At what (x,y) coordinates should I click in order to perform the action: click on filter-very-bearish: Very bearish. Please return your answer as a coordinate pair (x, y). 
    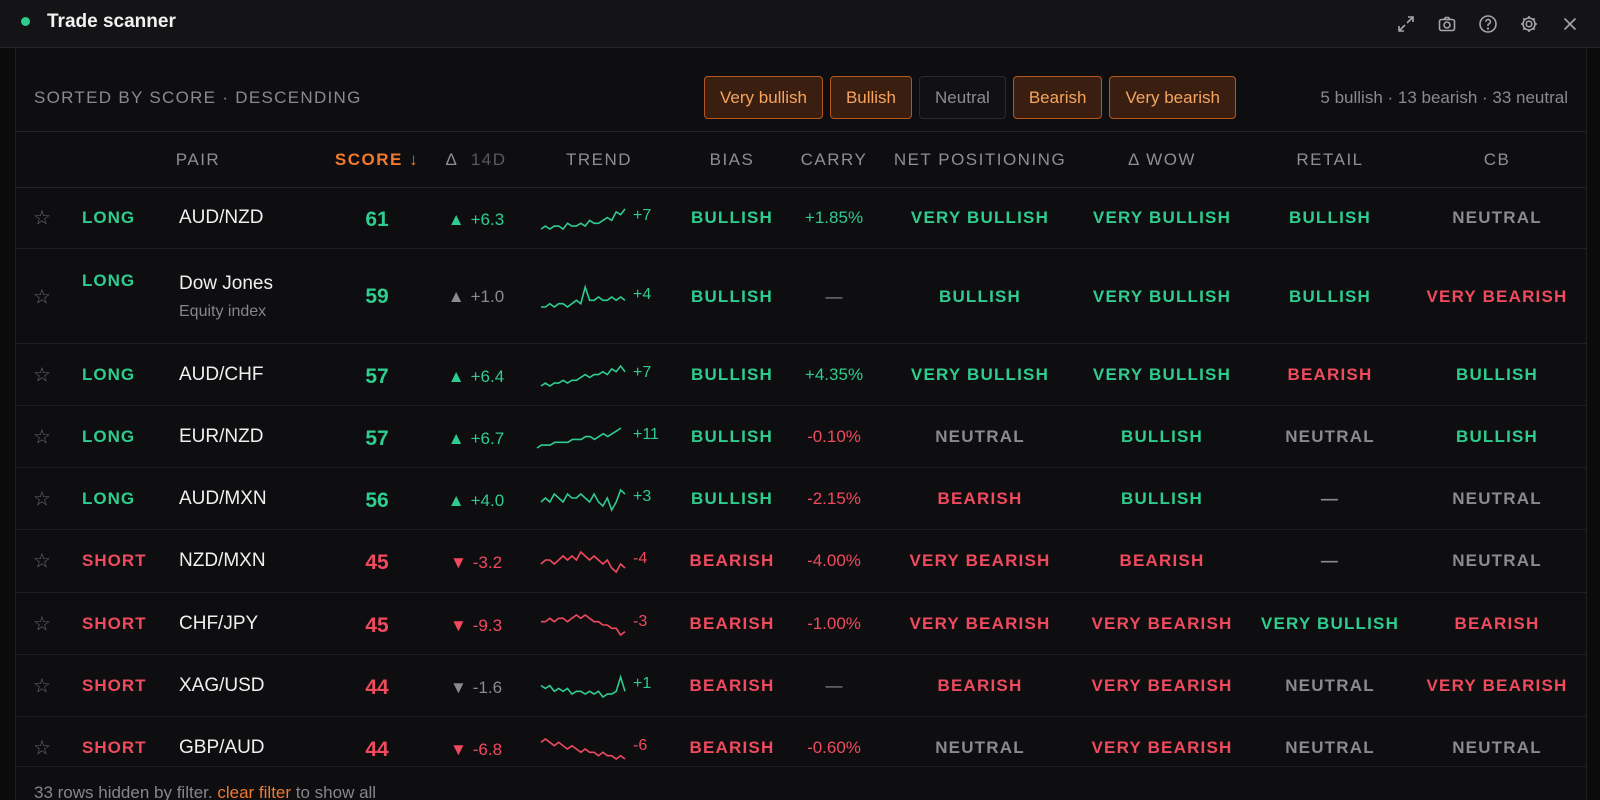
    Looking at the image, I should click on (1172, 97).